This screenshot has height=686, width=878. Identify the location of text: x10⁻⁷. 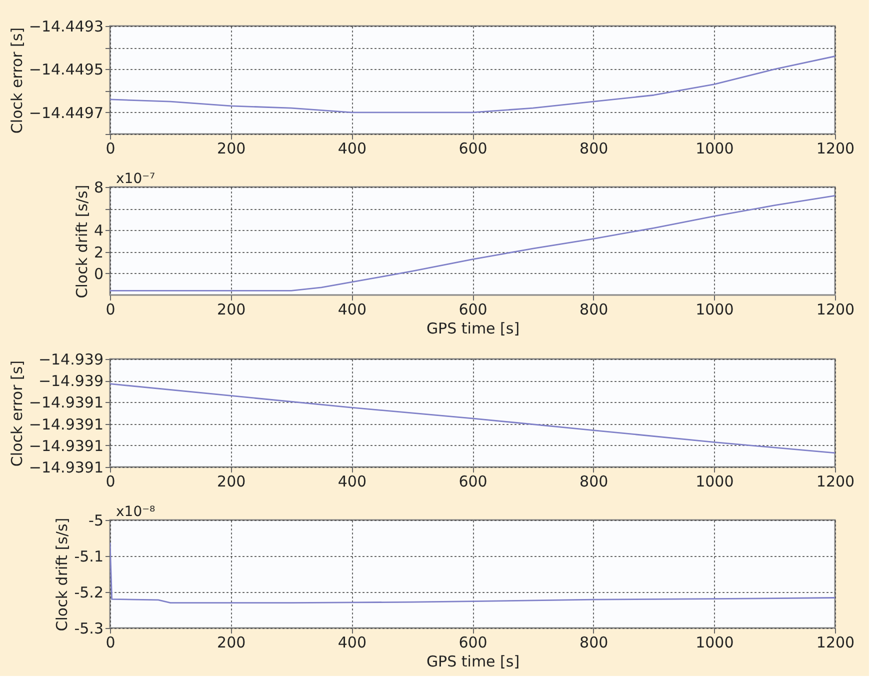
(136, 179).